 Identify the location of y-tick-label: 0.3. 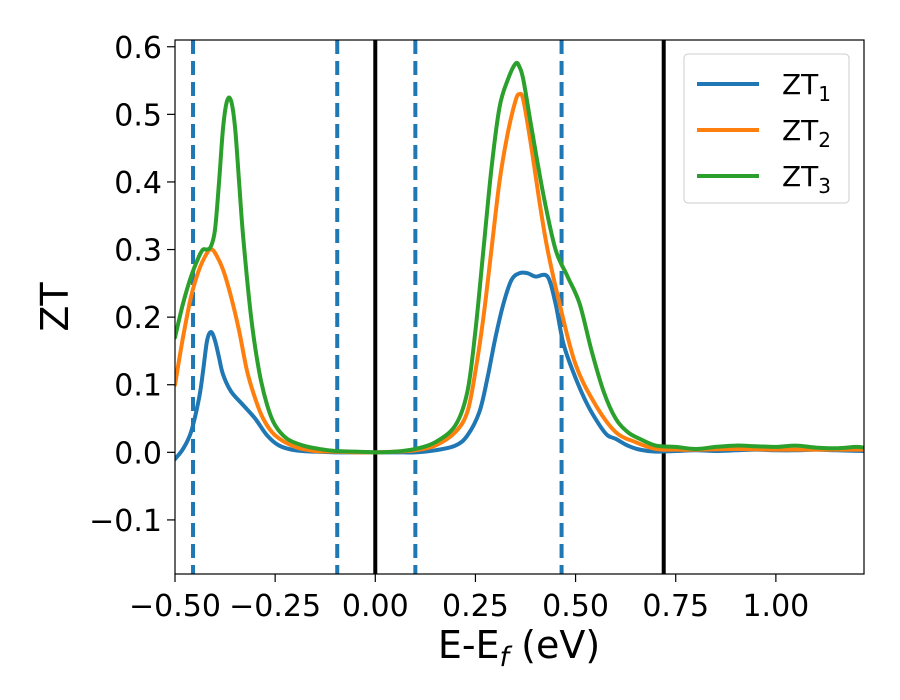
(138, 251).